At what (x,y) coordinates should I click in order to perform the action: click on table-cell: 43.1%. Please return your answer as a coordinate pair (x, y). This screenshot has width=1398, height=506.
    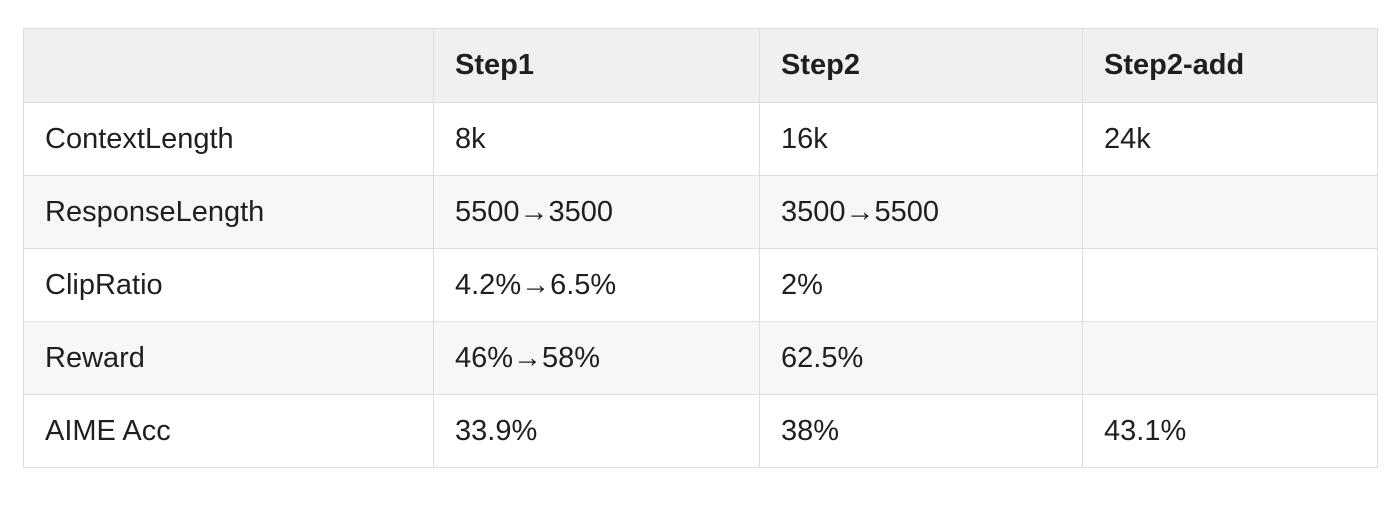
    Looking at the image, I should click on (1230, 431).